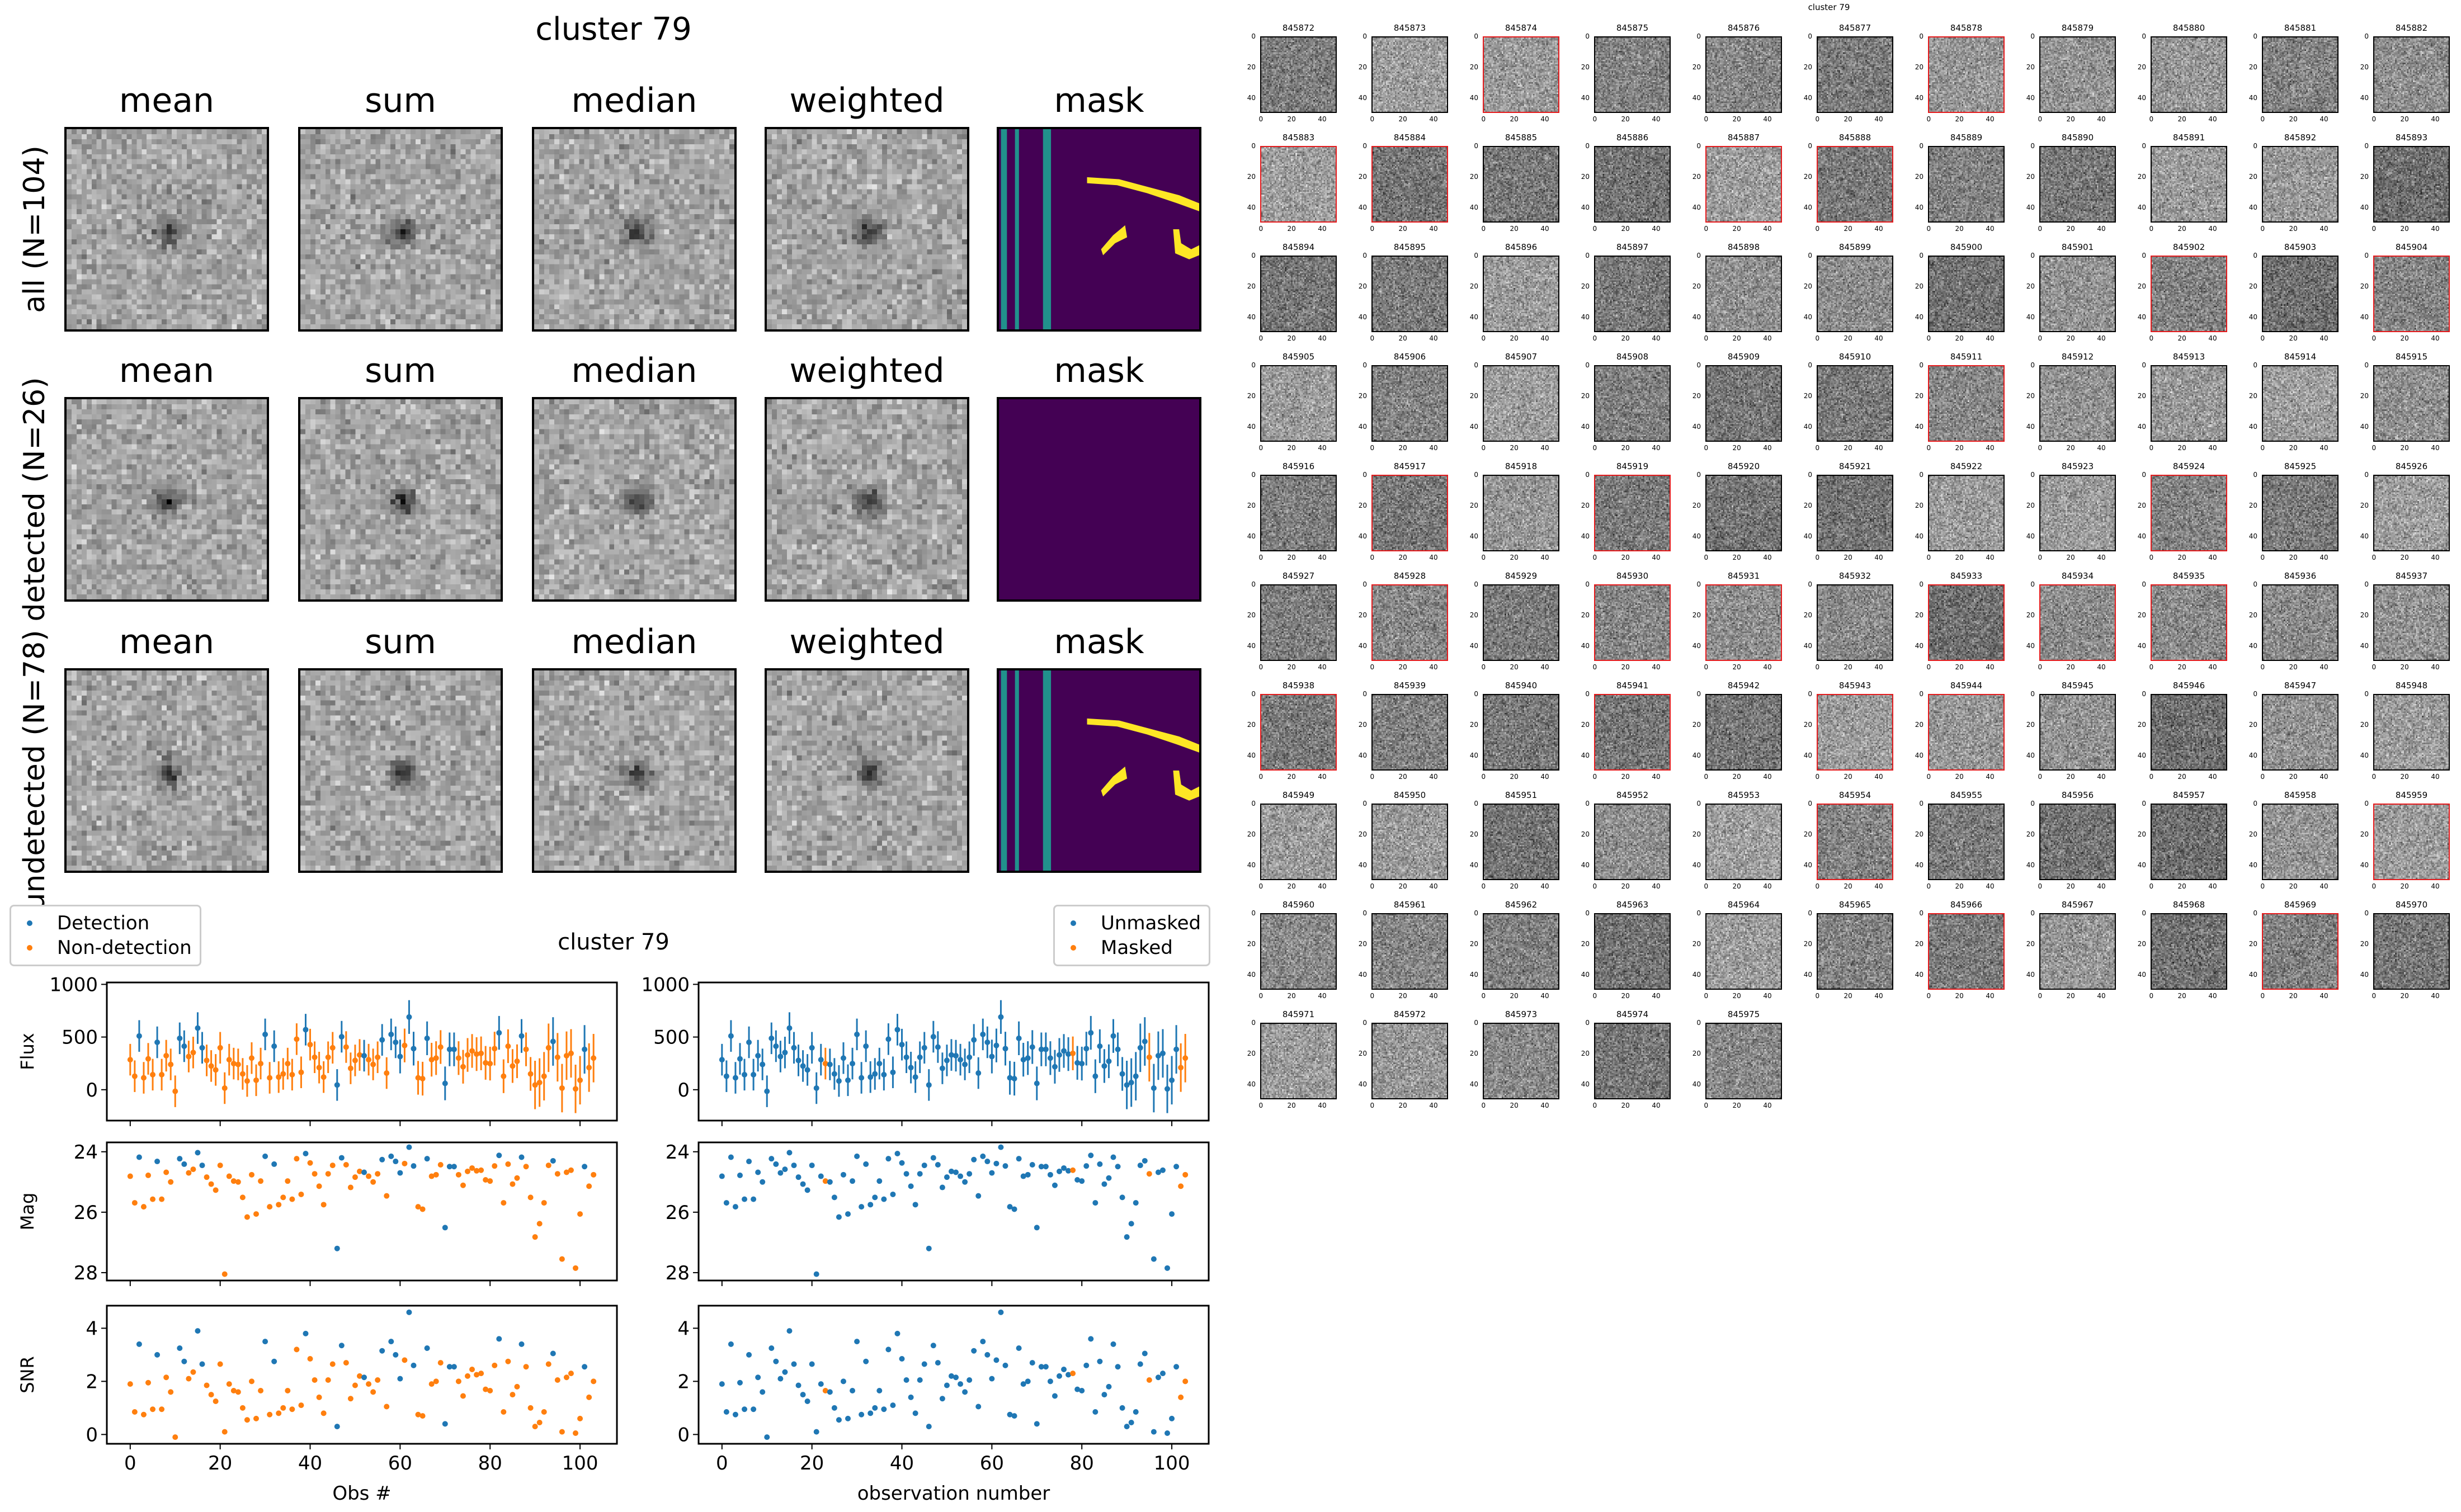 The image size is (2461, 1512). What do you see at coordinates (1099, 229) in the screenshot?
I see `stamp-mask` at bounding box center [1099, 229].